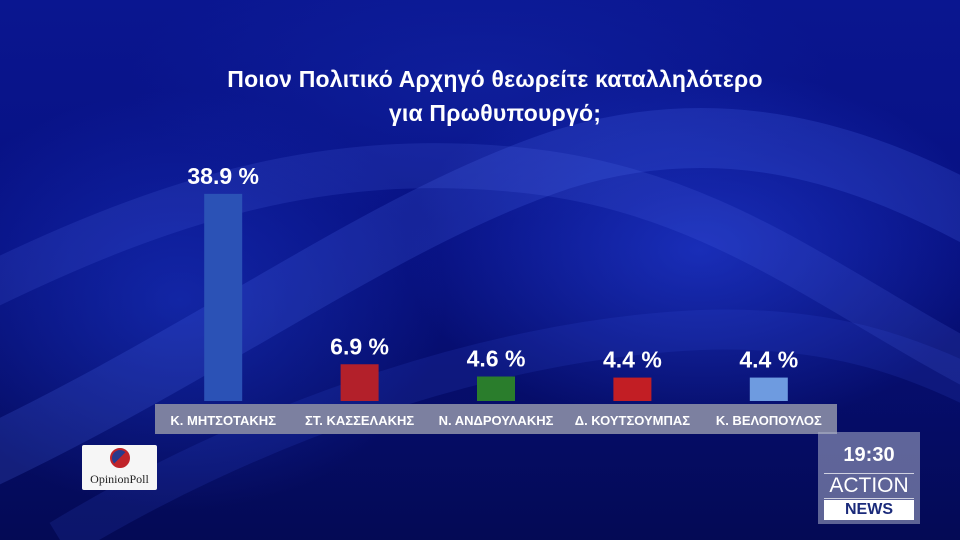 The image size is (960, 540). What do you see at coordinates (768, 360) in the screenshot?
I see `value-label-4: 4.4 %` at bounding box center [768, 360].